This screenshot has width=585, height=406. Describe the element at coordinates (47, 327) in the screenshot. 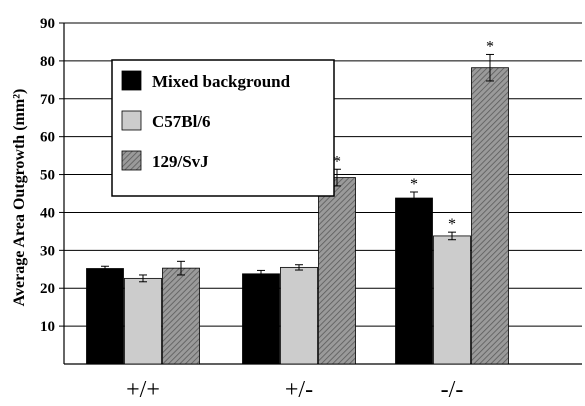

I see `y-tick-label: 10` at that location.